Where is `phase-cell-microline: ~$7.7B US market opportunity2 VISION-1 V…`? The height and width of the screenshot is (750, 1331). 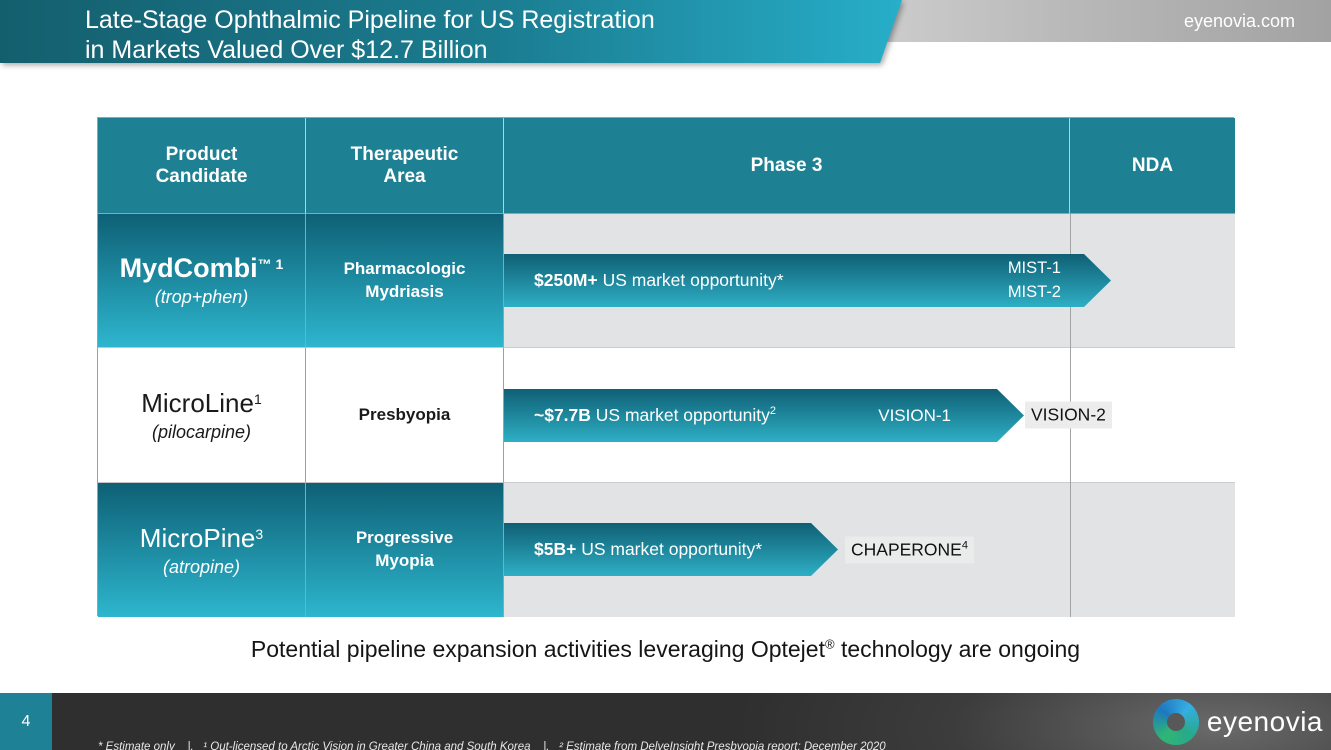 phase-cell-microline: ~$7.7B US market opportunity2 VISION-1 V… is located at coordinates (869, 415).